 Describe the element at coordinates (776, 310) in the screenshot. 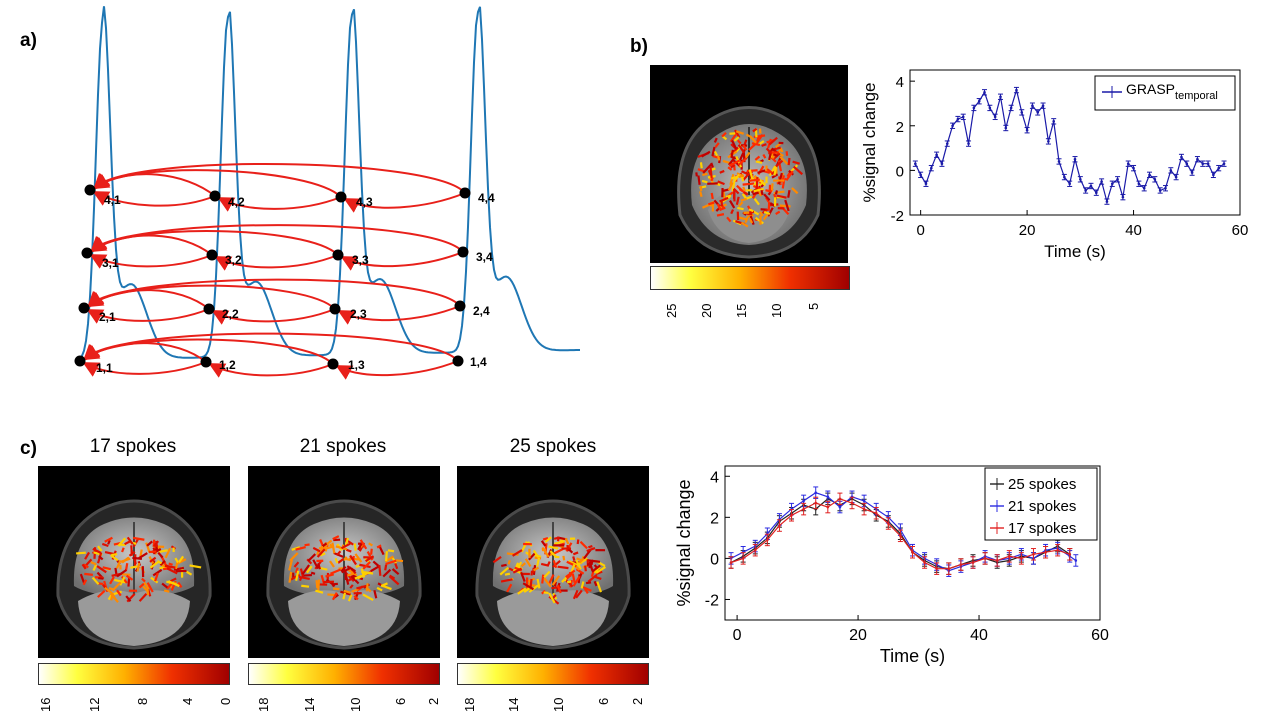

I see `colorbar-tick: 10` at that location.